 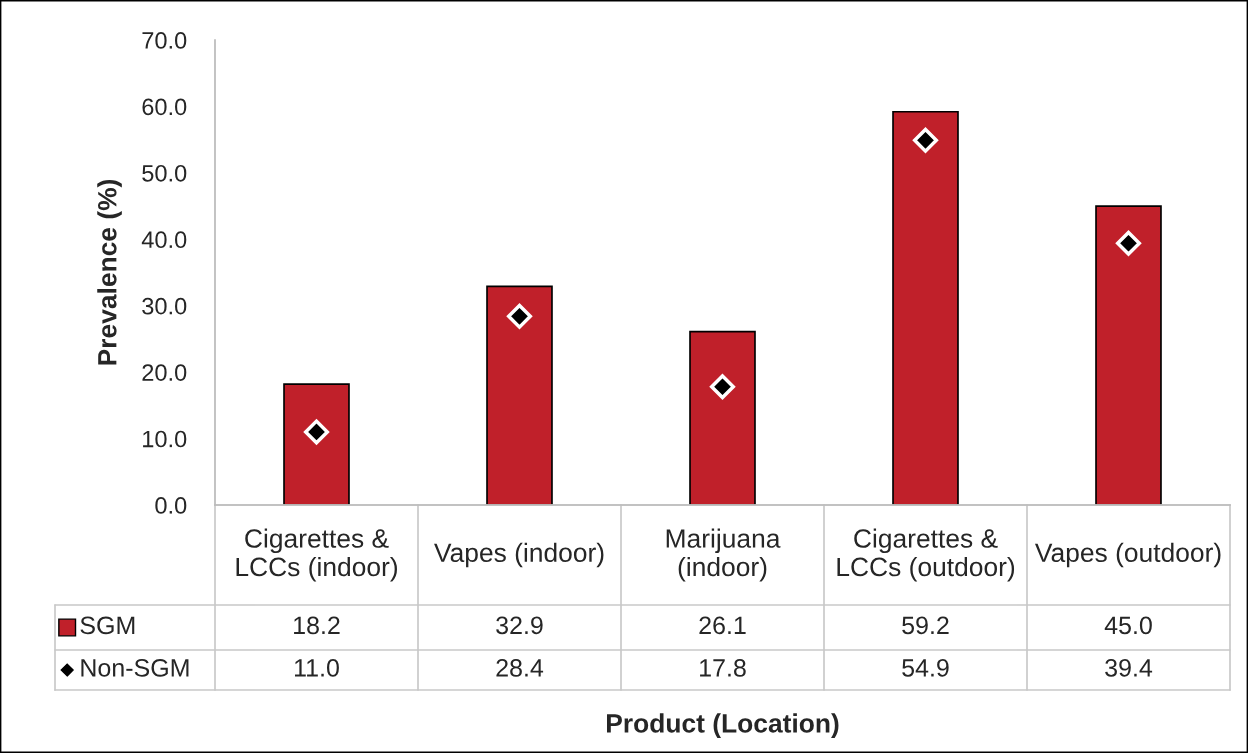 What do you see at coordinates (317, 668) in the screenshot?
I see `data-label: 11.0` at bounding box center [317, 668].